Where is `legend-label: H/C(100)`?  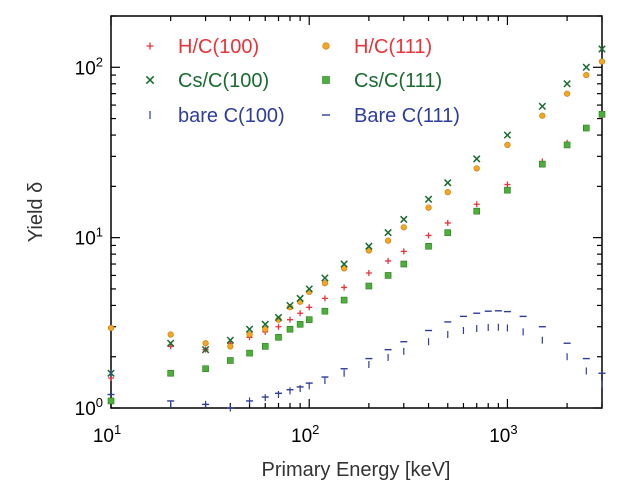
legend-label: H/C(100) is located at coordinates (218, 47).